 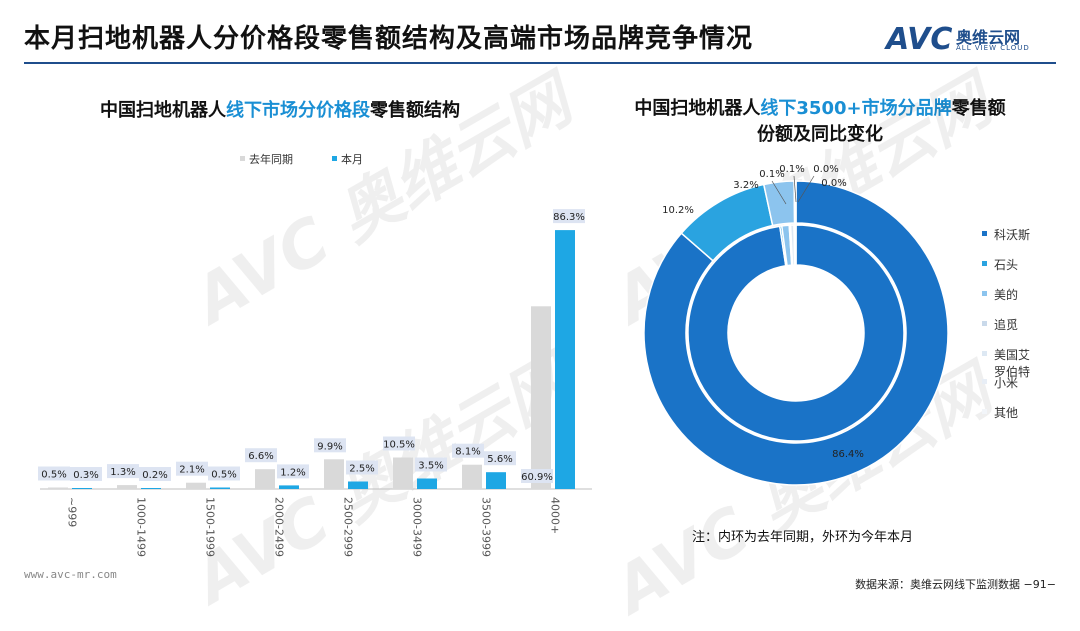 I want to click on slice-label: 3.2%, so click(x=745, y=185).